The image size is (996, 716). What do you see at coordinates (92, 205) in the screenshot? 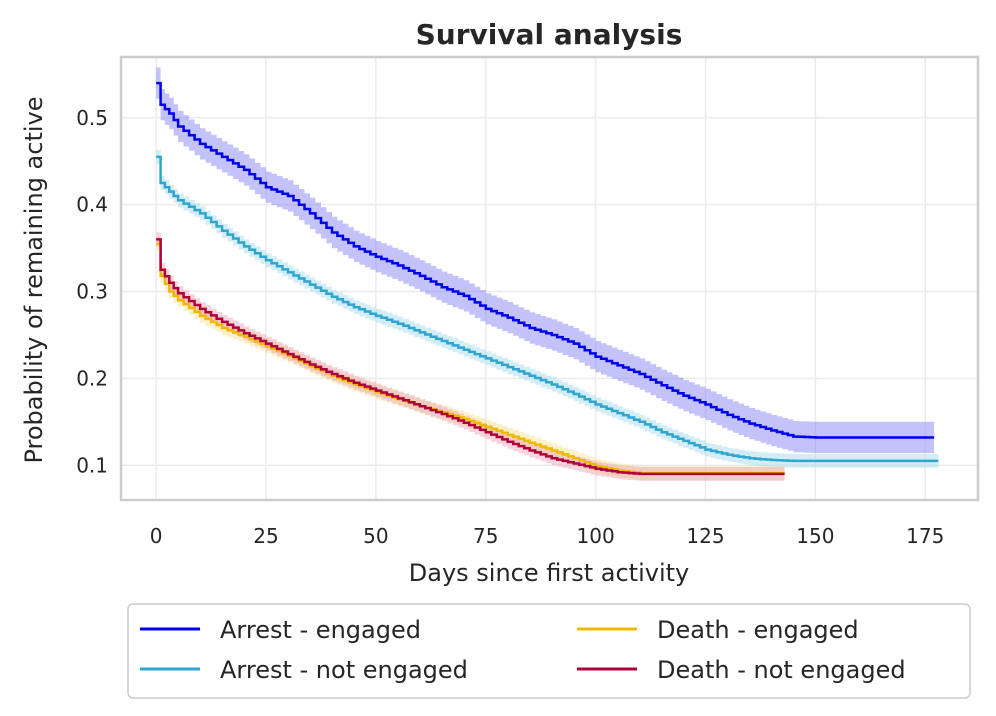
I see `y-tick-label: 0.4` at bounding box center [92, 205].